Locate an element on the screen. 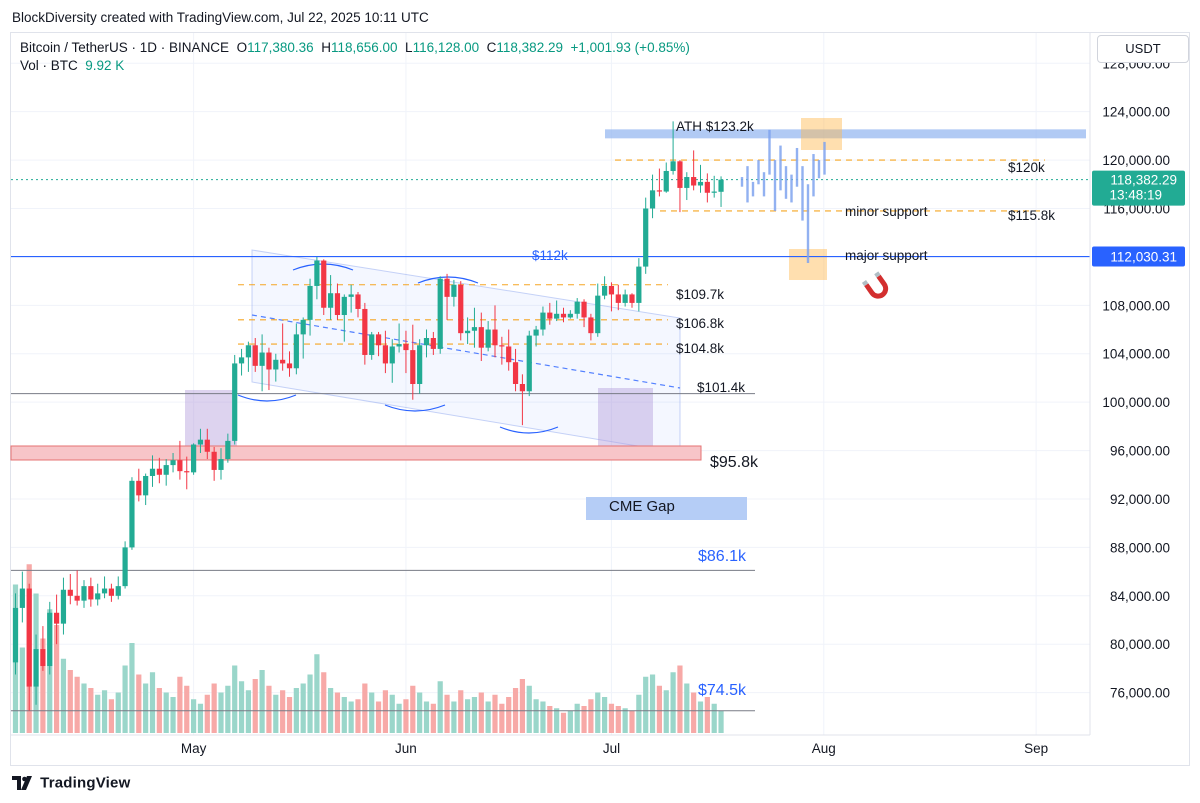 The height and width of the screenshot is (803, 1200). pattern-arc is located at coordinates (267, 398).